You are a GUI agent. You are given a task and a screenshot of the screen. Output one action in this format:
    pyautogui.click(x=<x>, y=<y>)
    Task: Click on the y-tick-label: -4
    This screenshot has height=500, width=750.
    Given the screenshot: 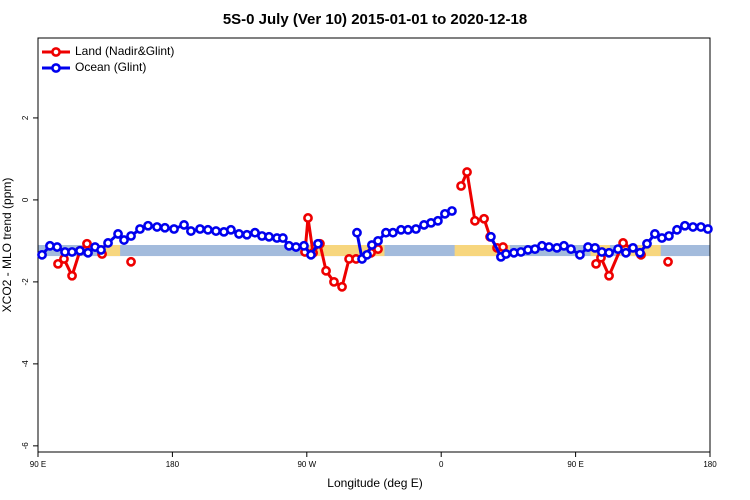 What is the action you would take?
    pyautogui.click(x=25, y=364)
    